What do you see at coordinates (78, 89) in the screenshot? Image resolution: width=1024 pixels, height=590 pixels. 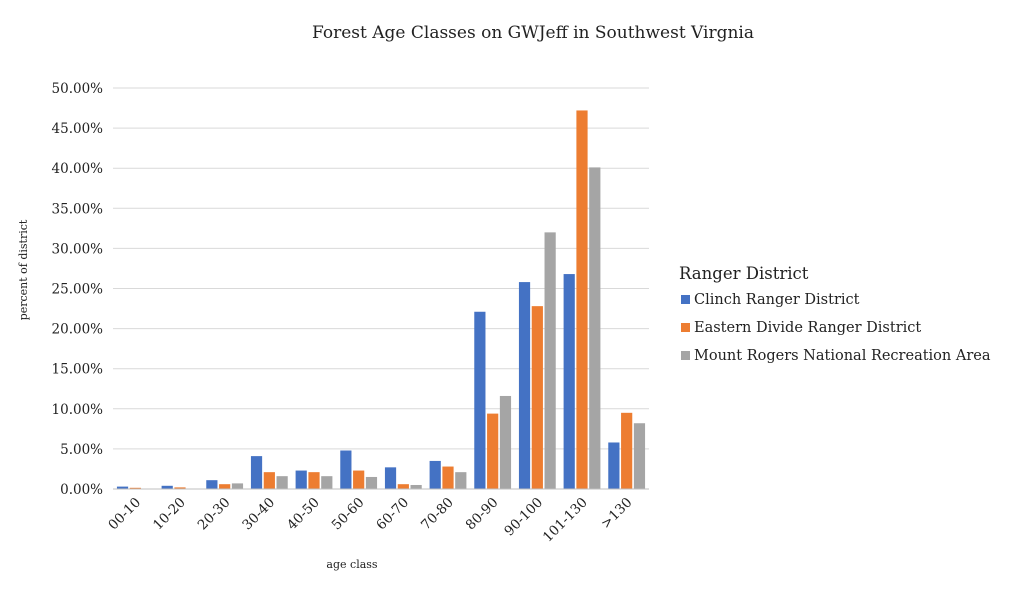 I see `y-tick-label: 50.00%` at bounding box center [78, 89].